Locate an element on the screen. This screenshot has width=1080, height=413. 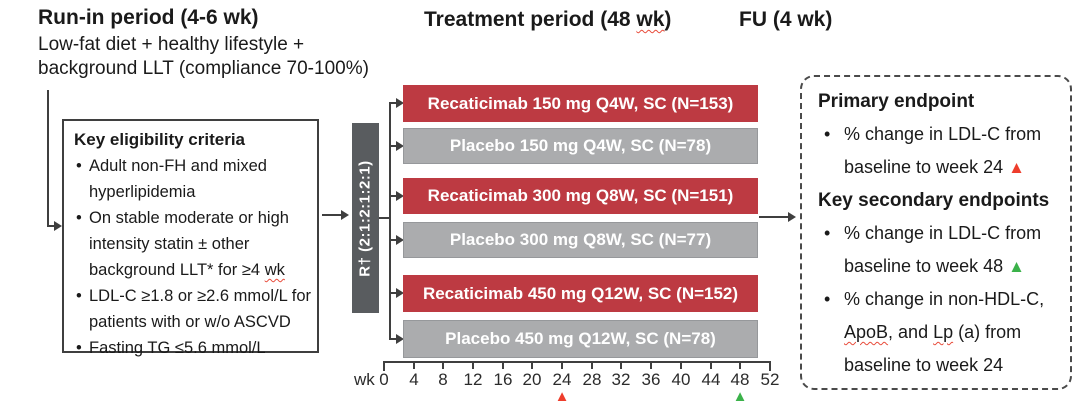
runin-connector-arrow is located at coordinates (54, 226).